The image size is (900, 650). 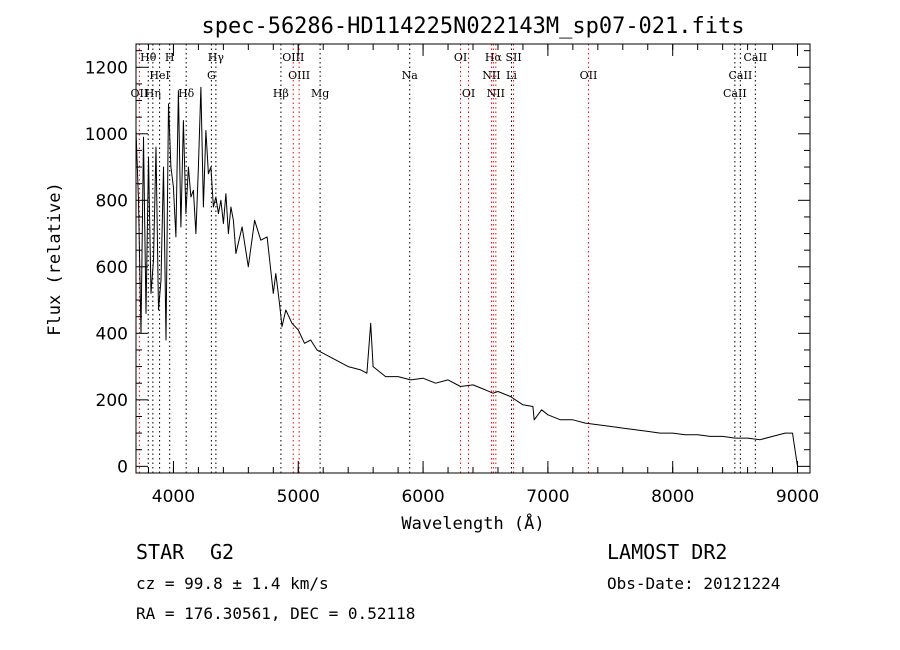 I want to click on y-tick-label-5: 1000, so click(x=106, y=135).